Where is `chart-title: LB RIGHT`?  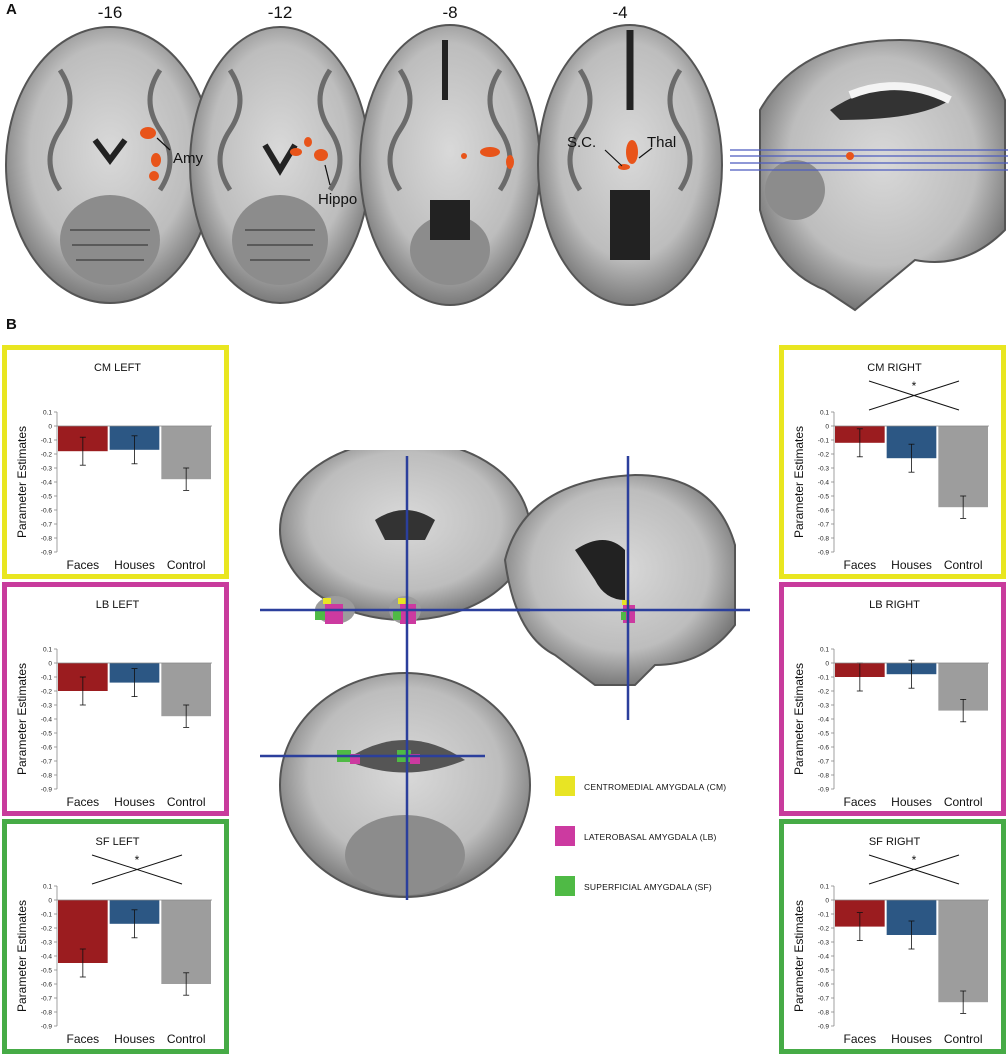
chart-title: LB RIGHT is located at coordinates (894, 605).